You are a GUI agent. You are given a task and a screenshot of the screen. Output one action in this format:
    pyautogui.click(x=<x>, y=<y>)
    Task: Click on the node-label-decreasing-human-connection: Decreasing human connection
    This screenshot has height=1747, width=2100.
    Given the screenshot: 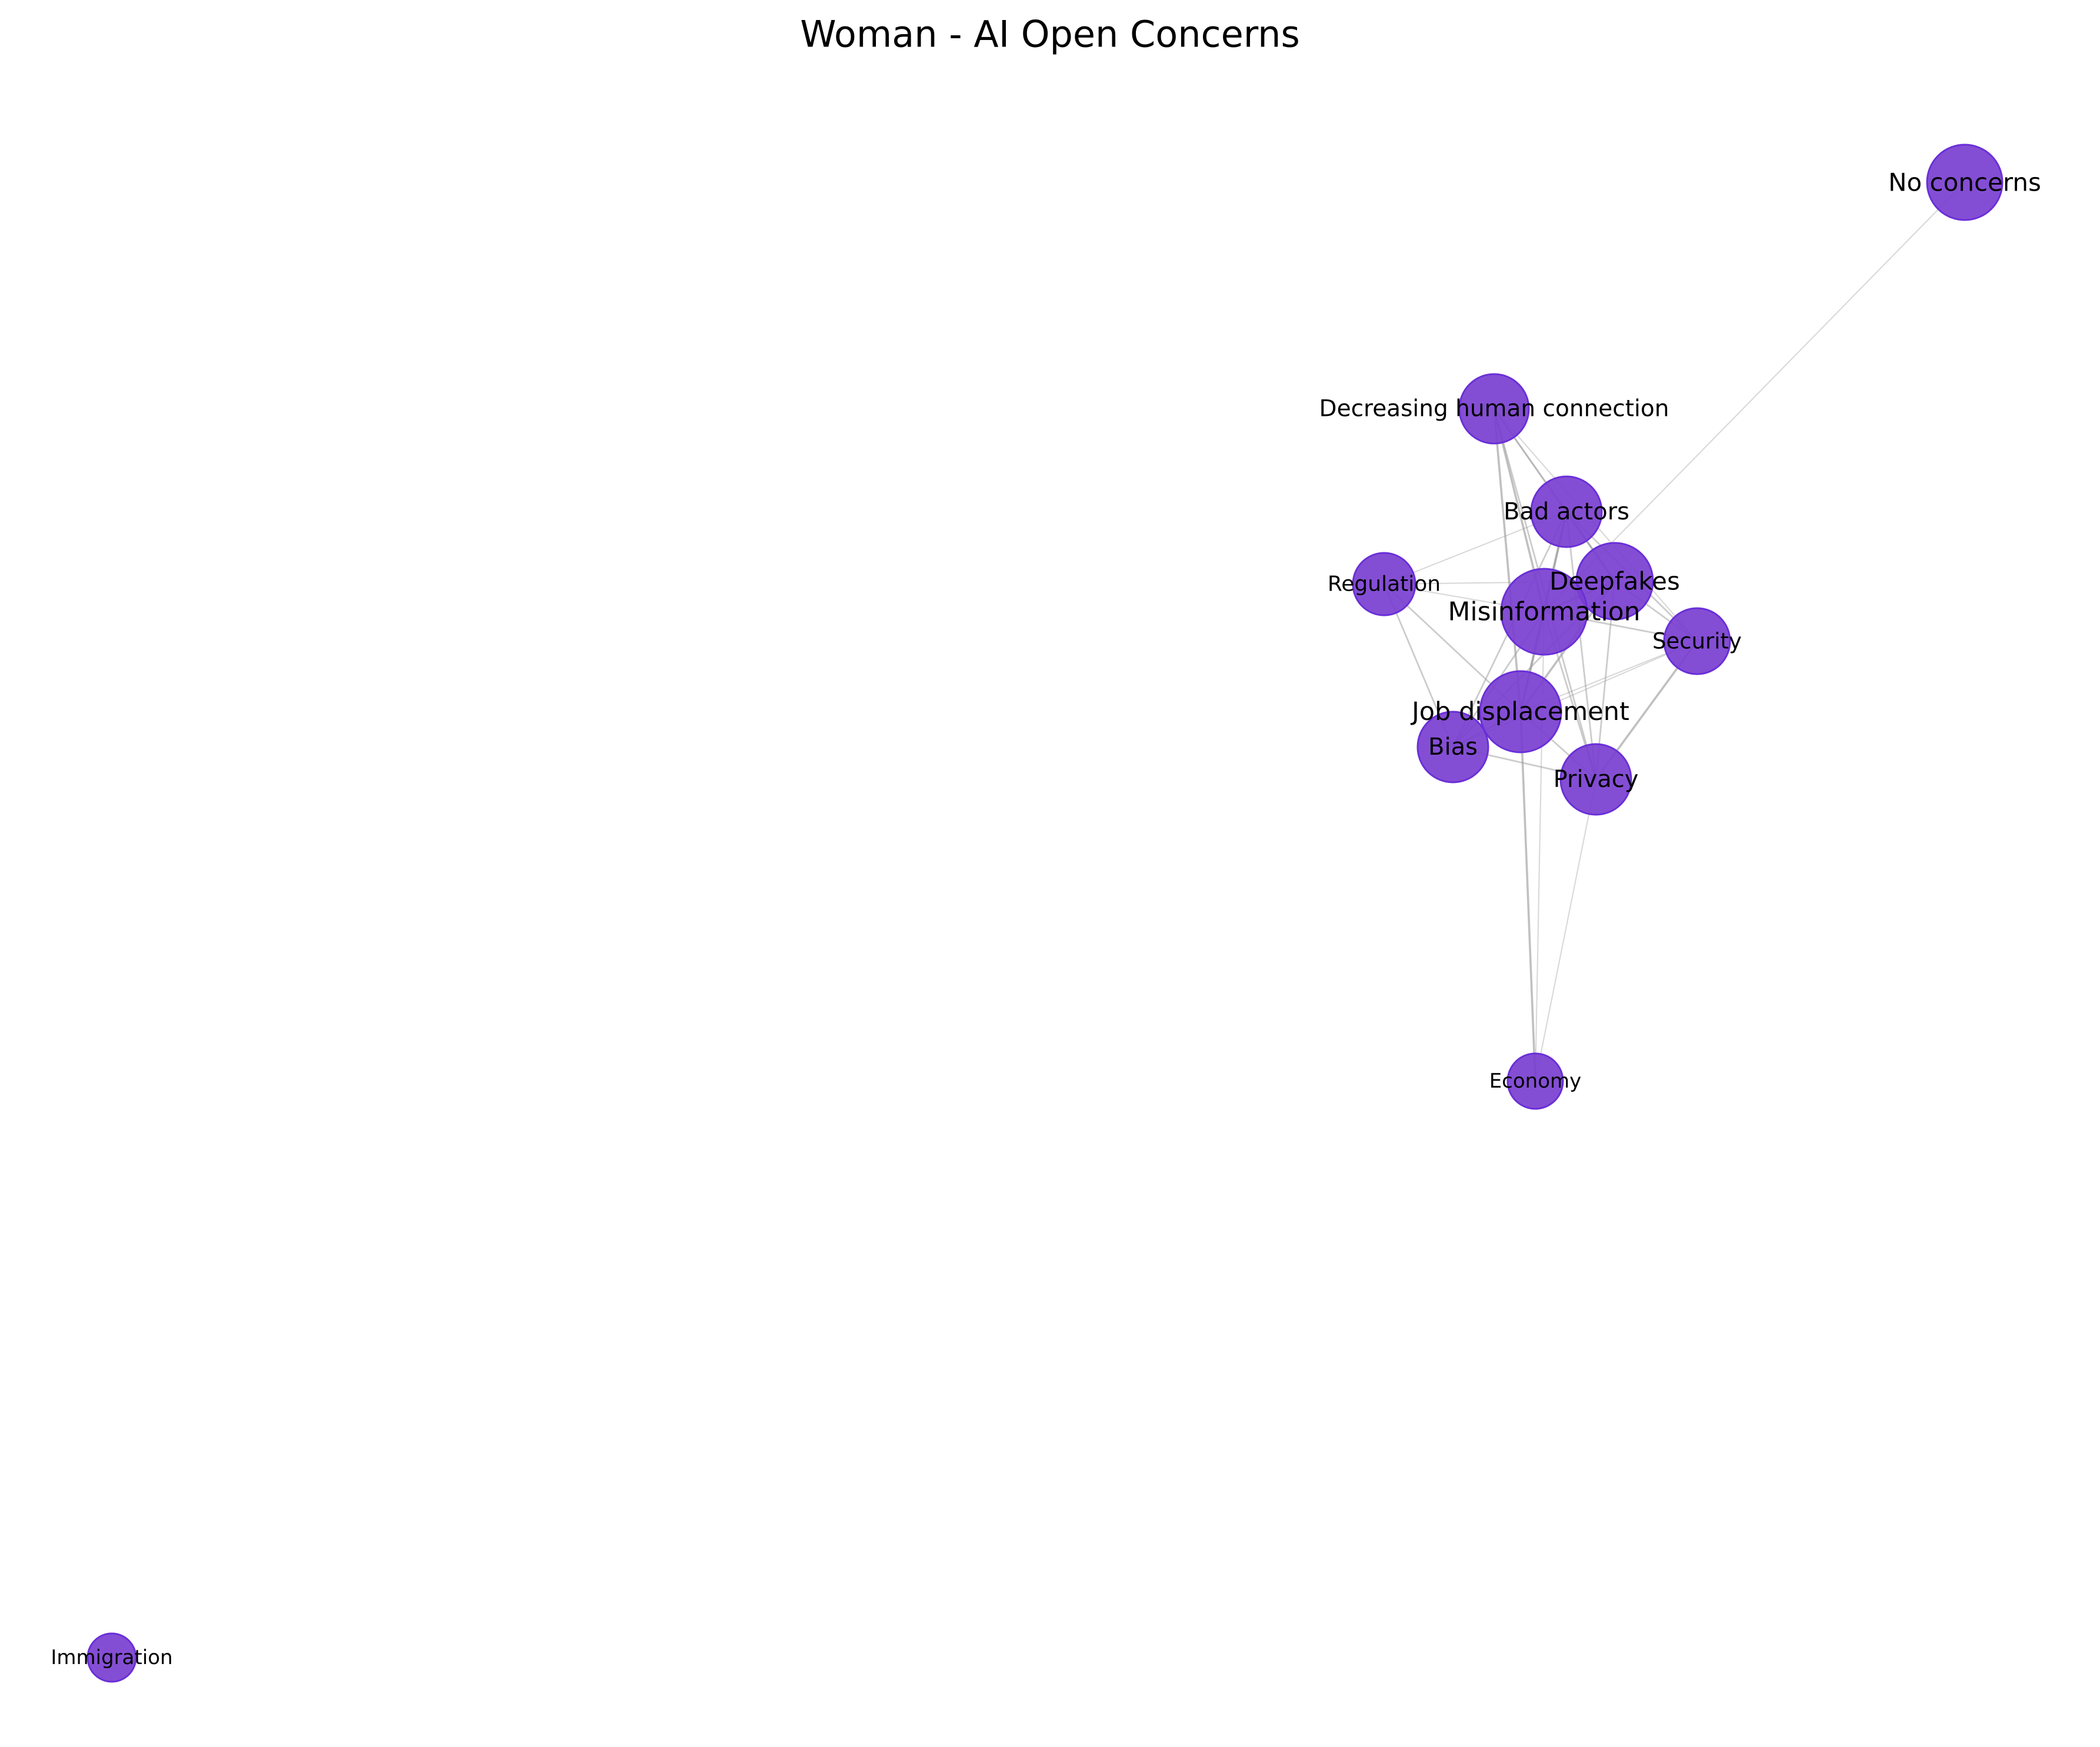 What is the action you would take?
    pyautogui.click(x=1494, y=409)
    